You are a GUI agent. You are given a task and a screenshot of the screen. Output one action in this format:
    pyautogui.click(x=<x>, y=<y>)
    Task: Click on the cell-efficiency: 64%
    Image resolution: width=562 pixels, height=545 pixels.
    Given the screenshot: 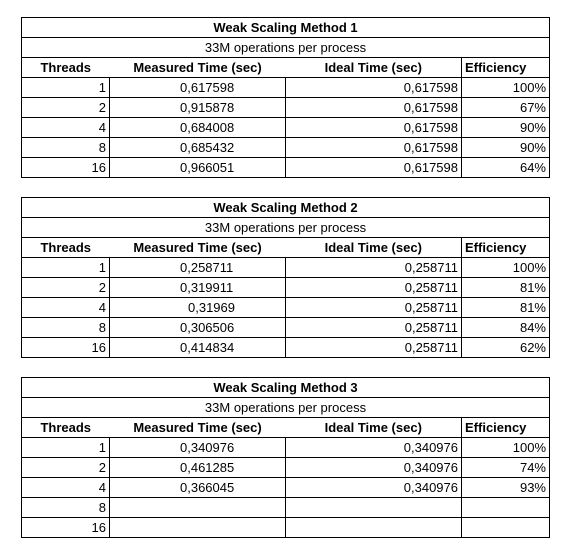 What is the action you would take?
    pyautogui.click(x=505, y=167)
    